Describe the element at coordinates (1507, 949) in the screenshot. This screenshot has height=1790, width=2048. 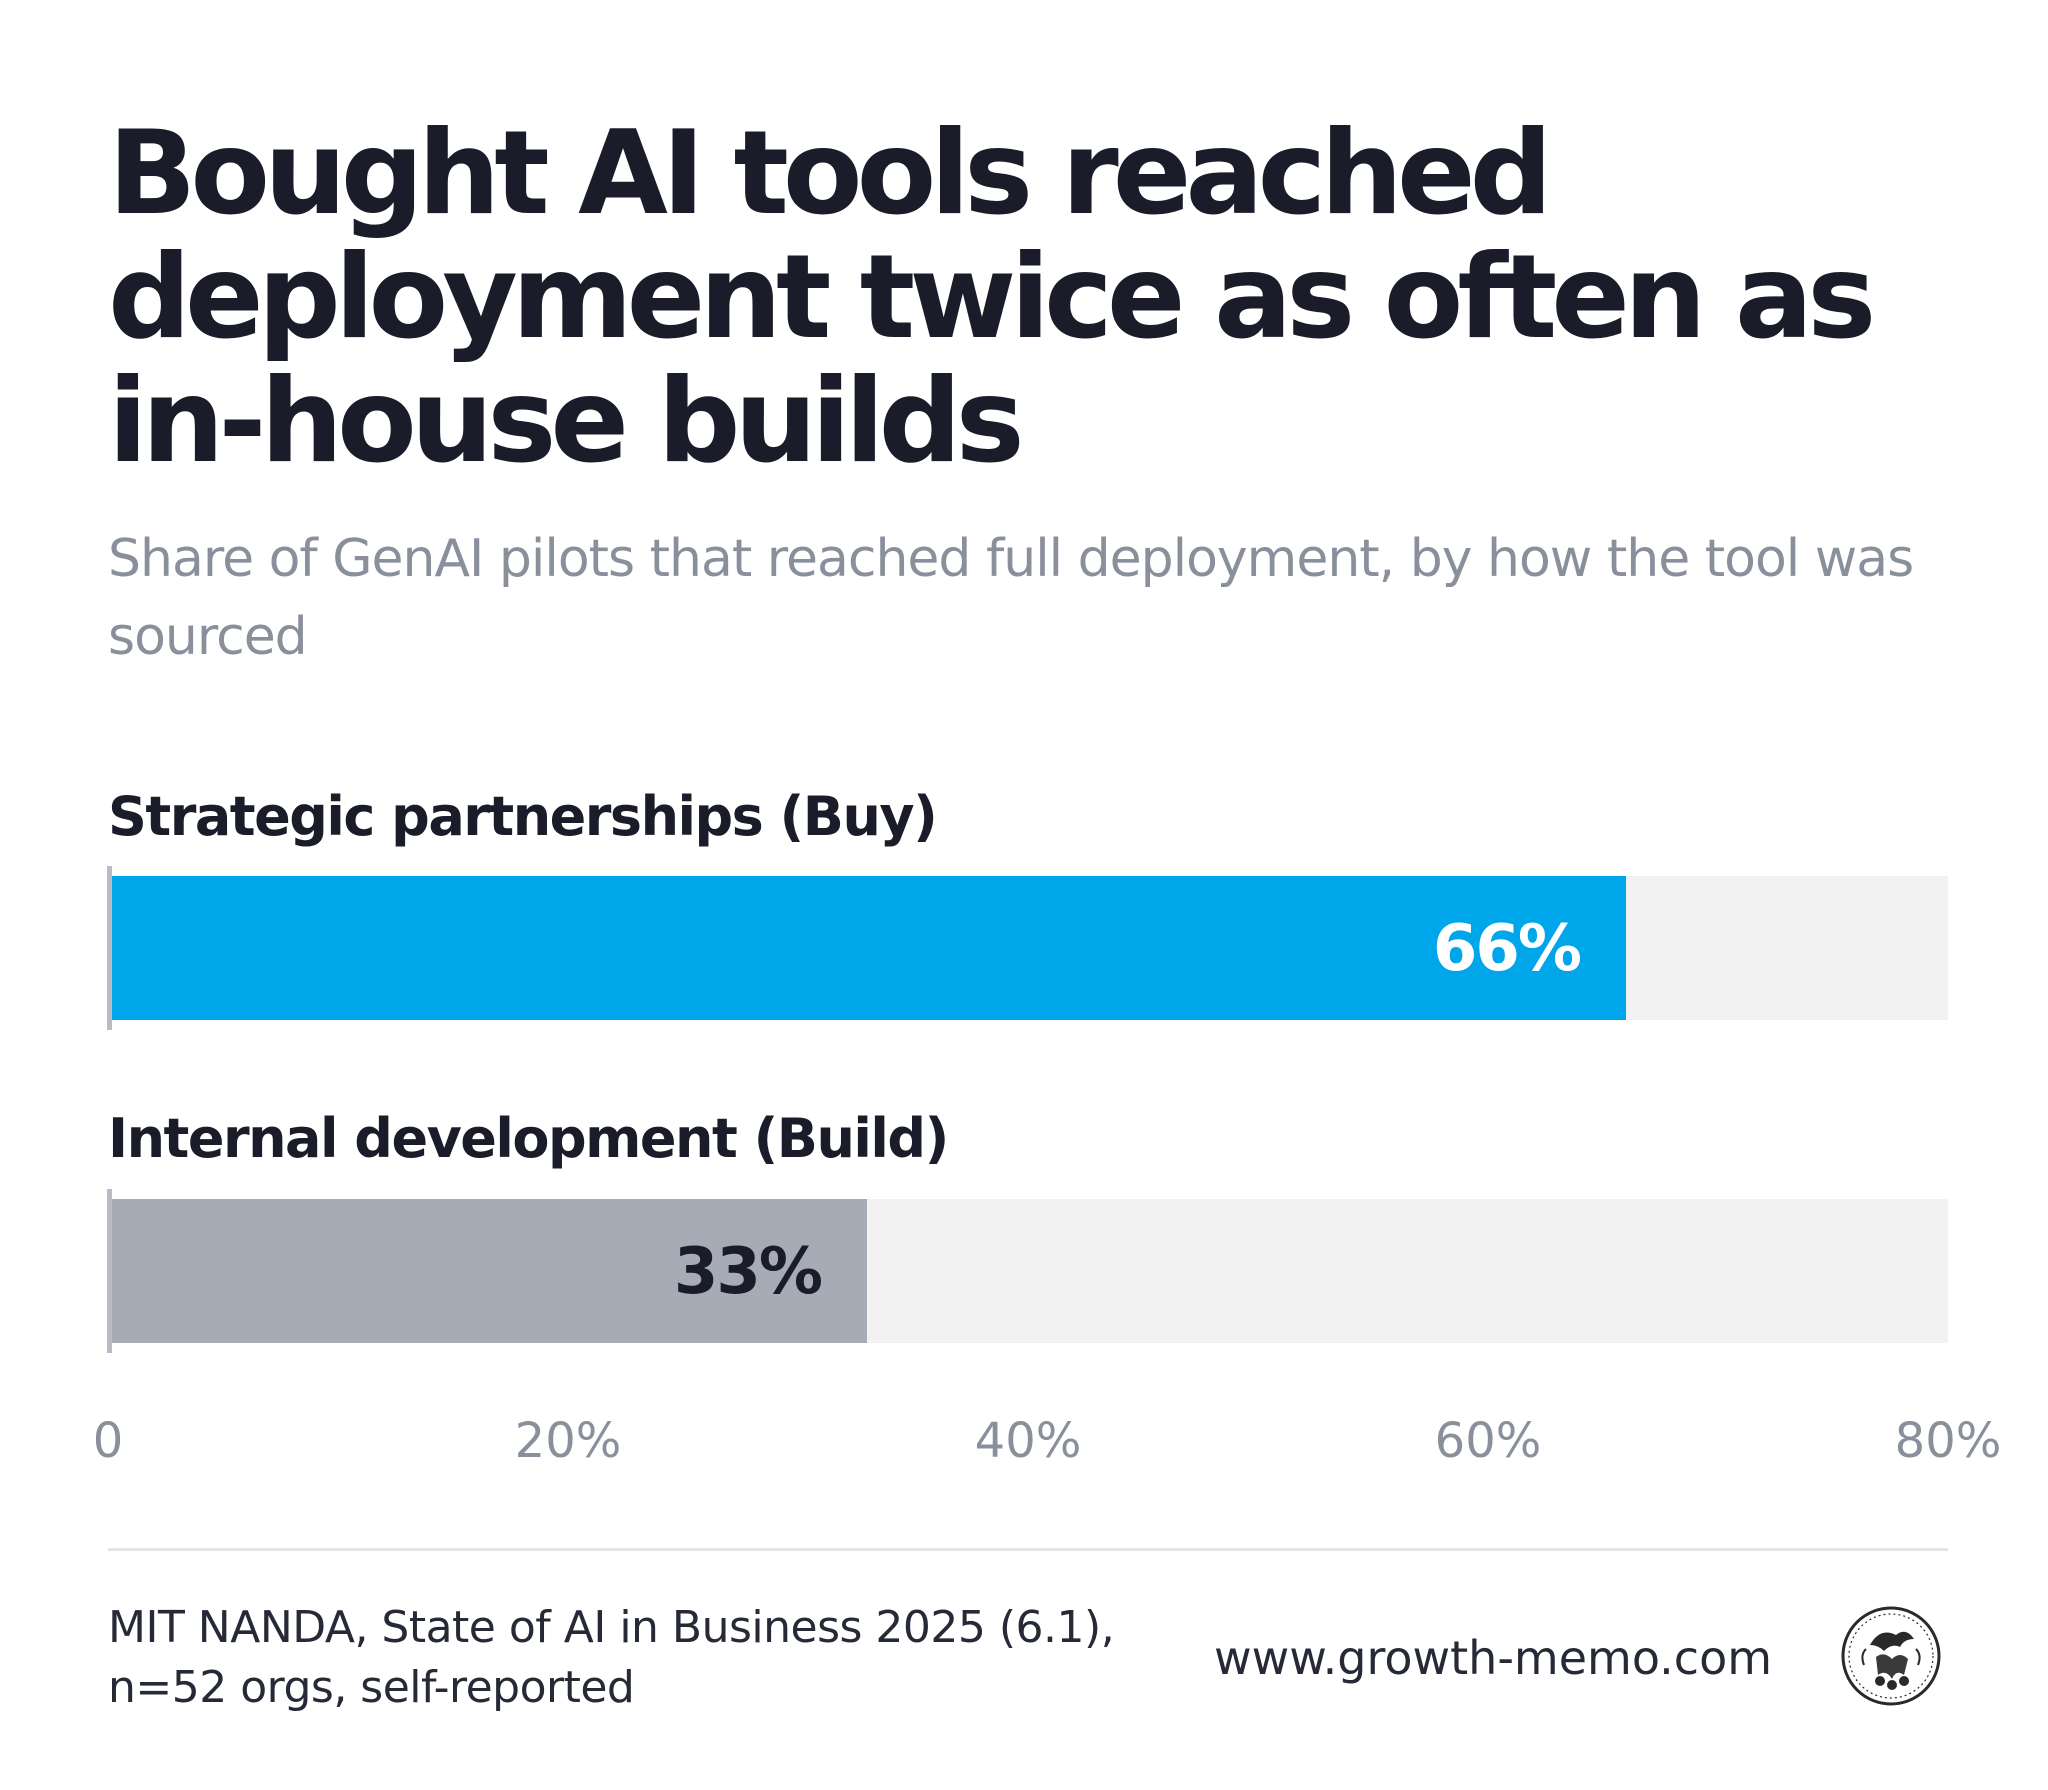
I see `value-label: 66%` at that location.